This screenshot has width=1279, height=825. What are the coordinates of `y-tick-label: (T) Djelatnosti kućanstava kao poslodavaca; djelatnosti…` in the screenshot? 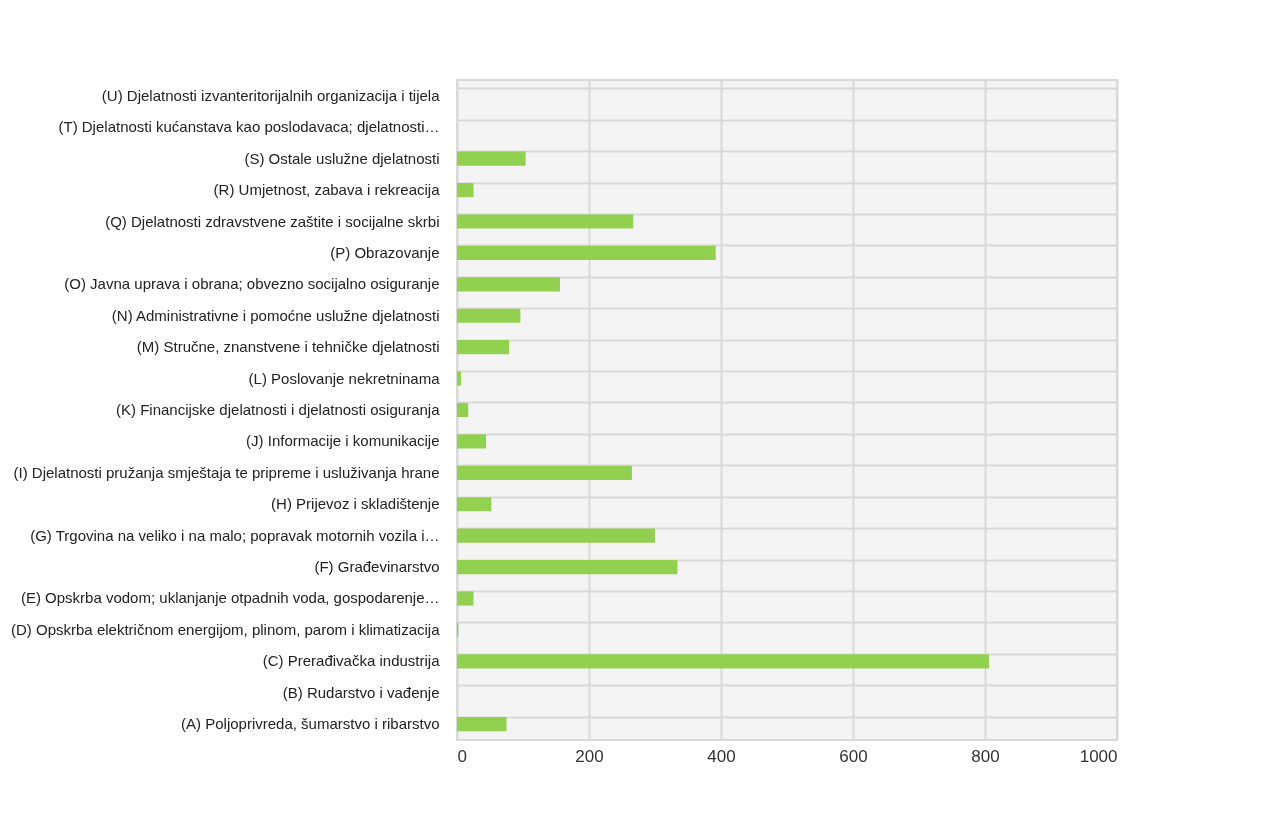 It's located at (249, 127).